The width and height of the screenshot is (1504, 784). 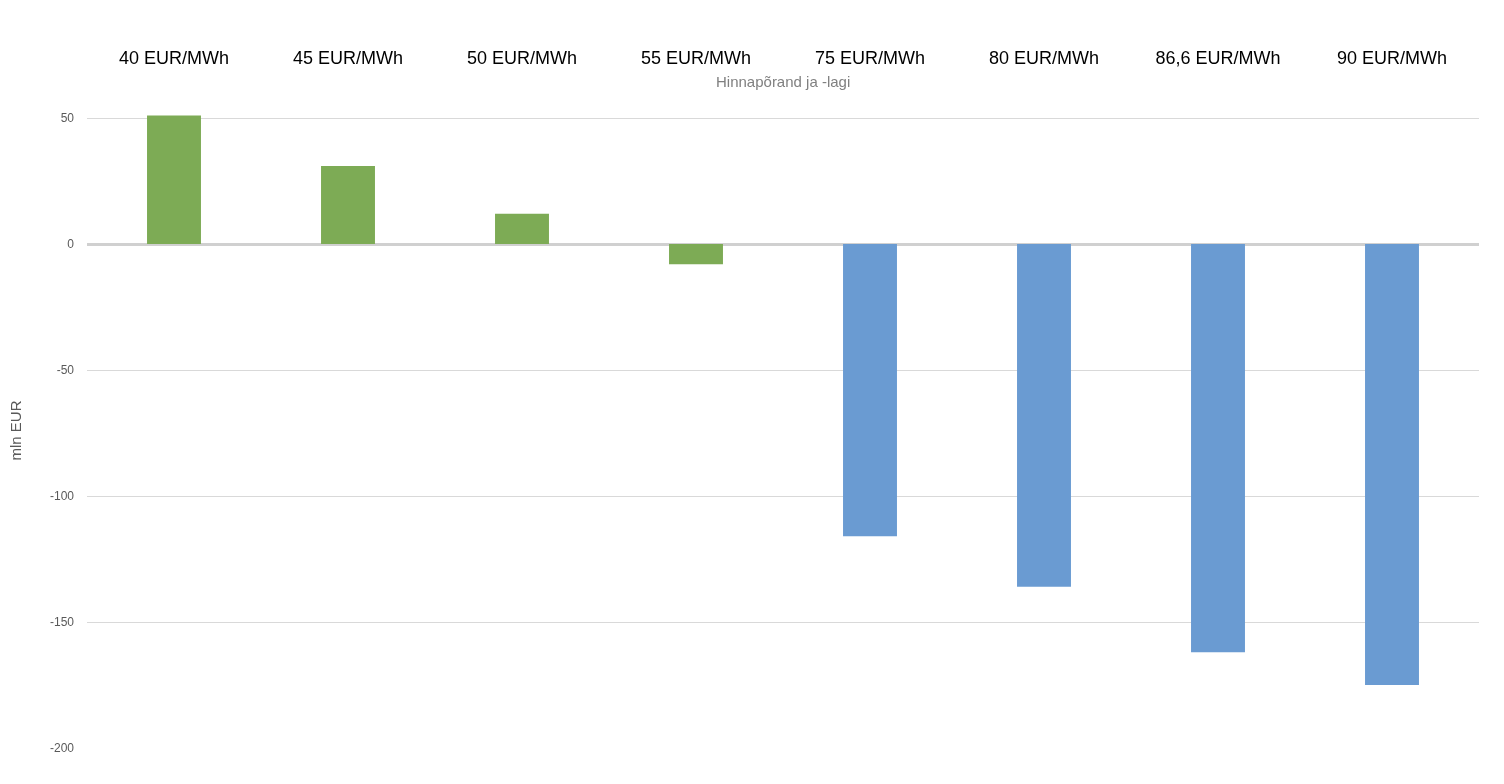 I want to click on y-tick-label: -200, so click(x=62, y=748).